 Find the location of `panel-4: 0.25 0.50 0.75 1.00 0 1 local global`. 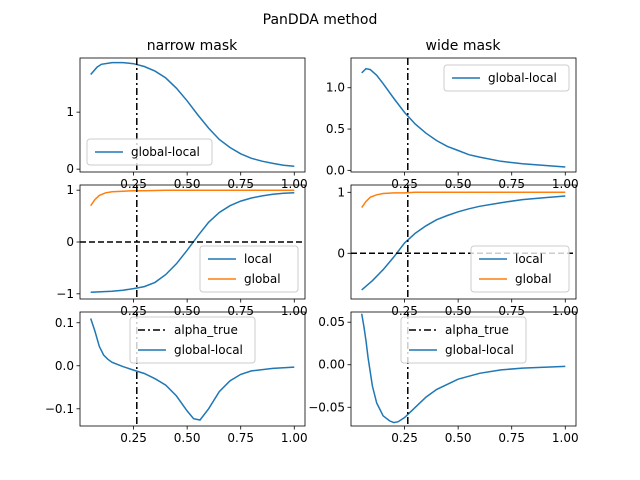

panel-4: 0.25 0.50 0.75 1.00 0 1 local global is located at coordinates (458, 251).